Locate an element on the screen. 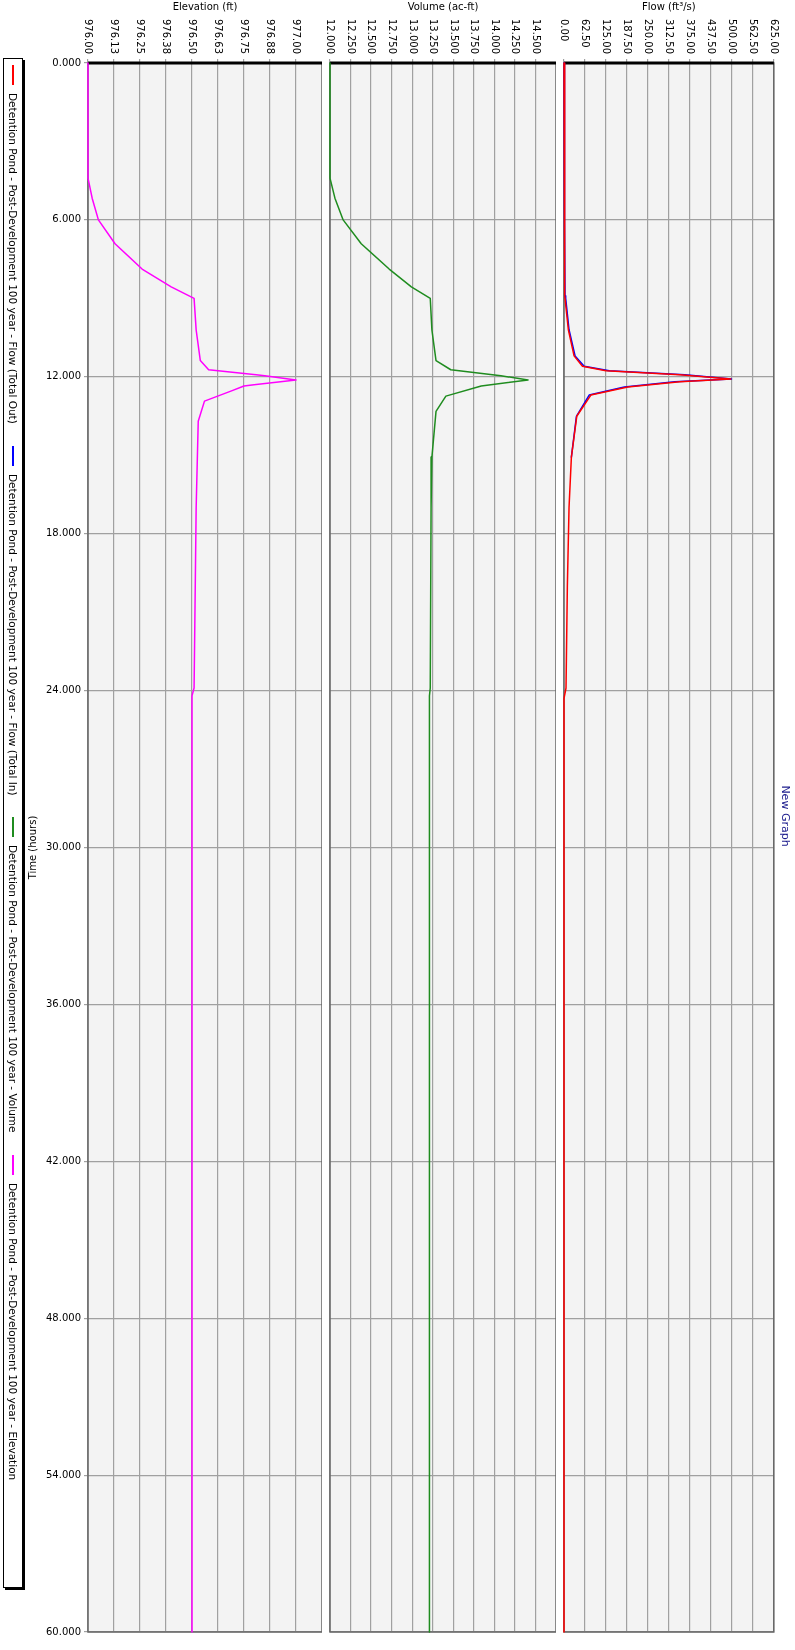 This screenshot has height=1650, width=795. x-tick-label: 14.250 is located at coordinates (516, 36).